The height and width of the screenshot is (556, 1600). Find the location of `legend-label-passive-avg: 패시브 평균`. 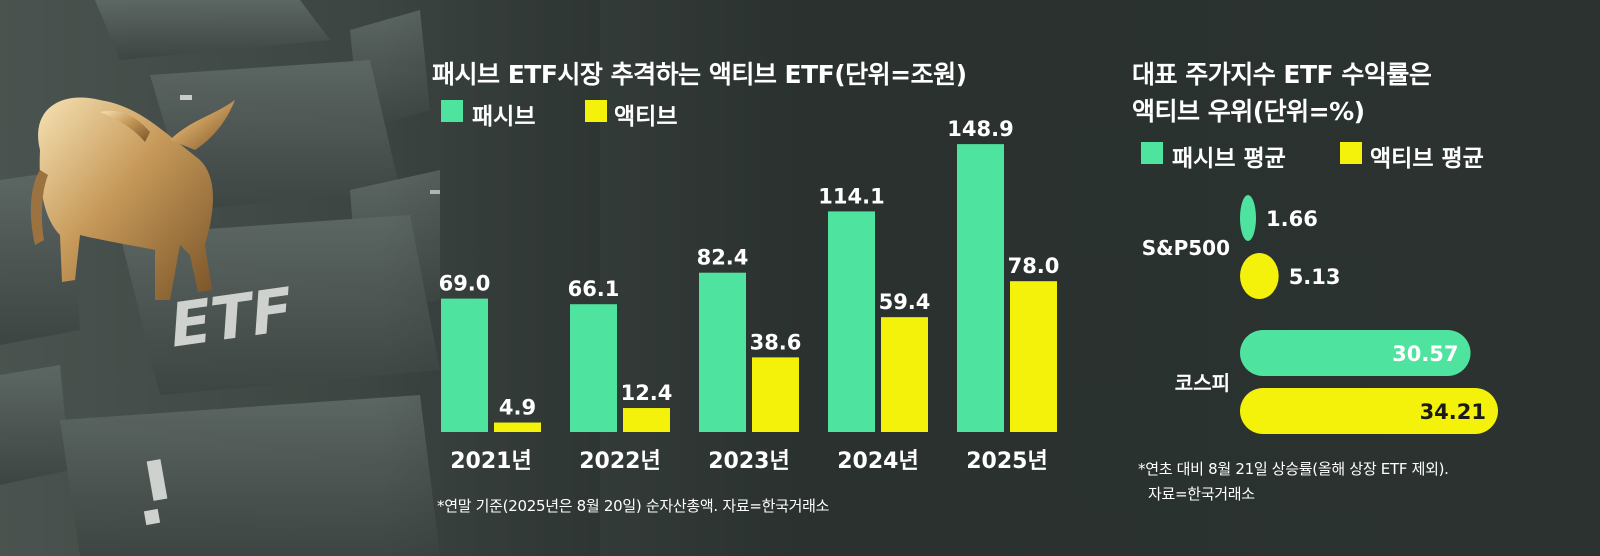

legend-label-passive-avg: 패시브 평균 is located at coordinates (1229, 159).